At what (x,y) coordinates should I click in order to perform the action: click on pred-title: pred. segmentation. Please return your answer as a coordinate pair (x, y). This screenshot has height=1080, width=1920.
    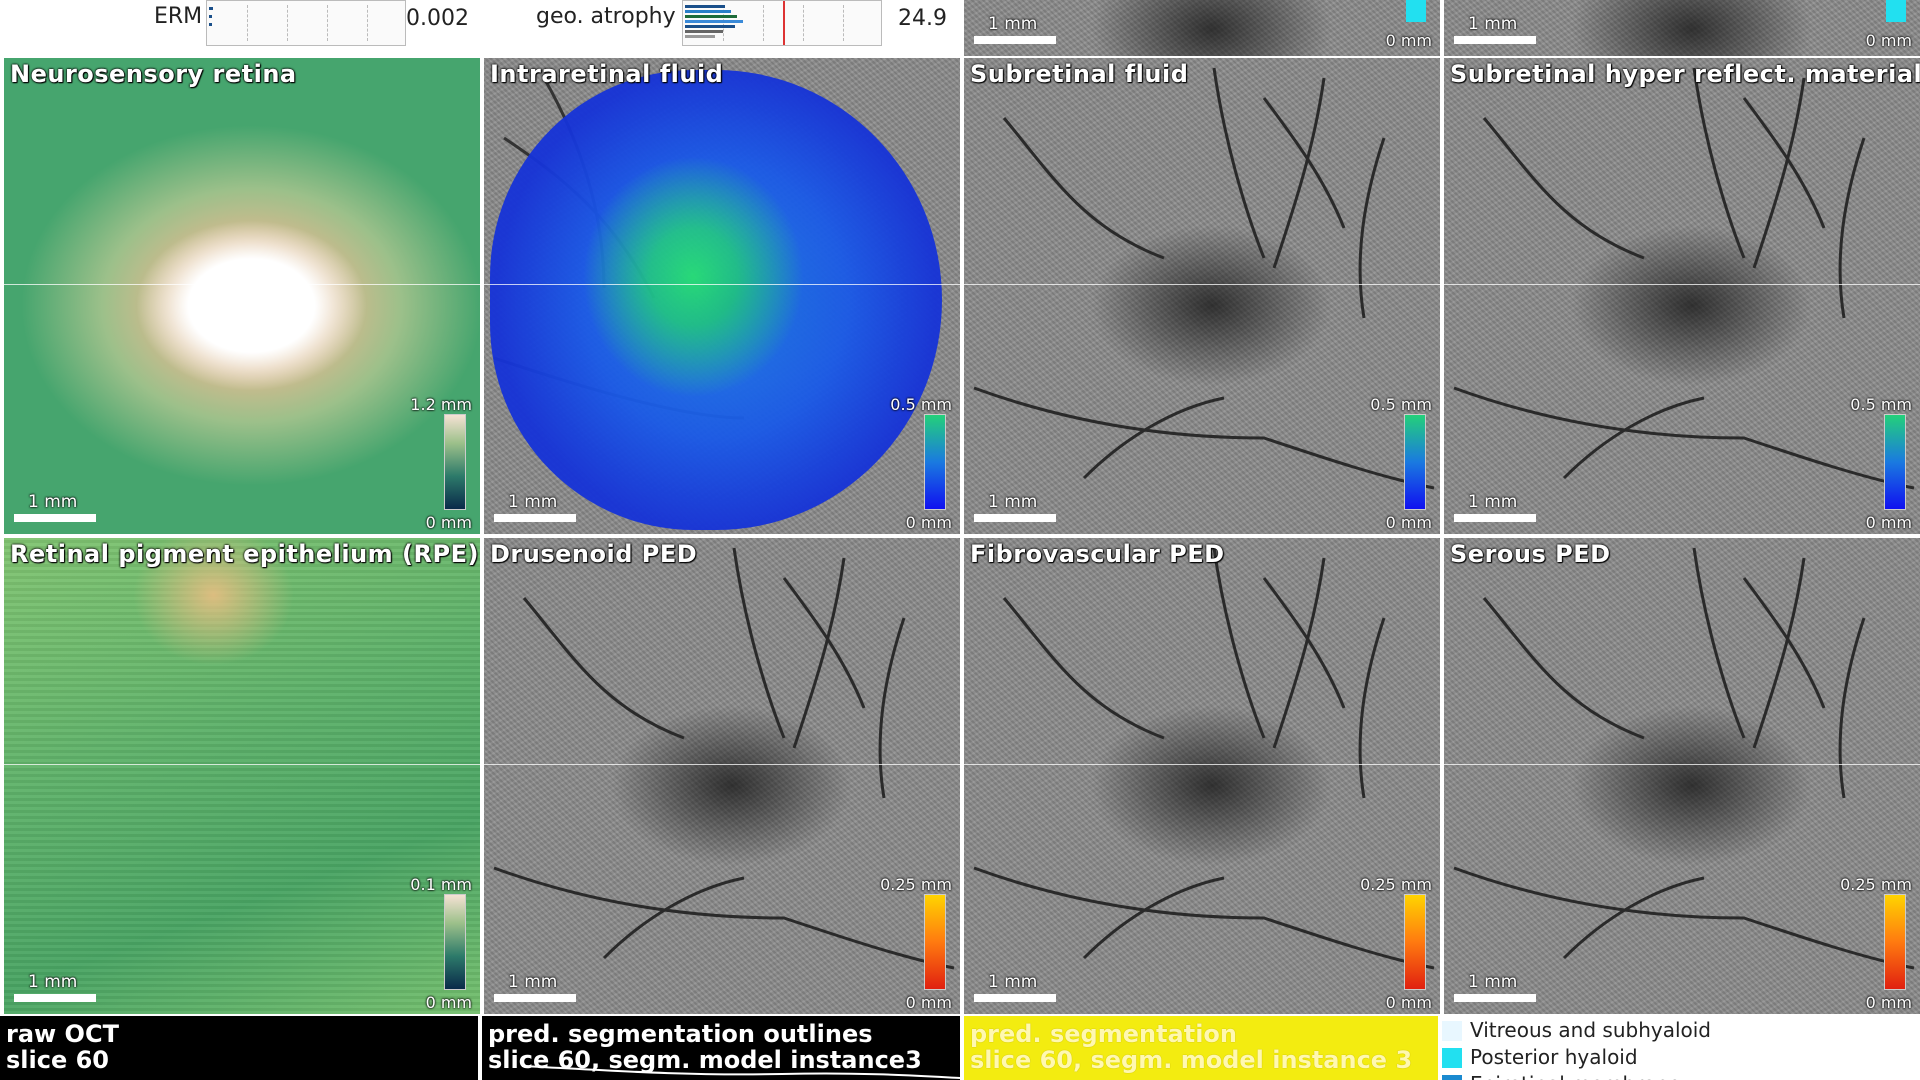
    Looking at the image, I should click on (1103, 1034).